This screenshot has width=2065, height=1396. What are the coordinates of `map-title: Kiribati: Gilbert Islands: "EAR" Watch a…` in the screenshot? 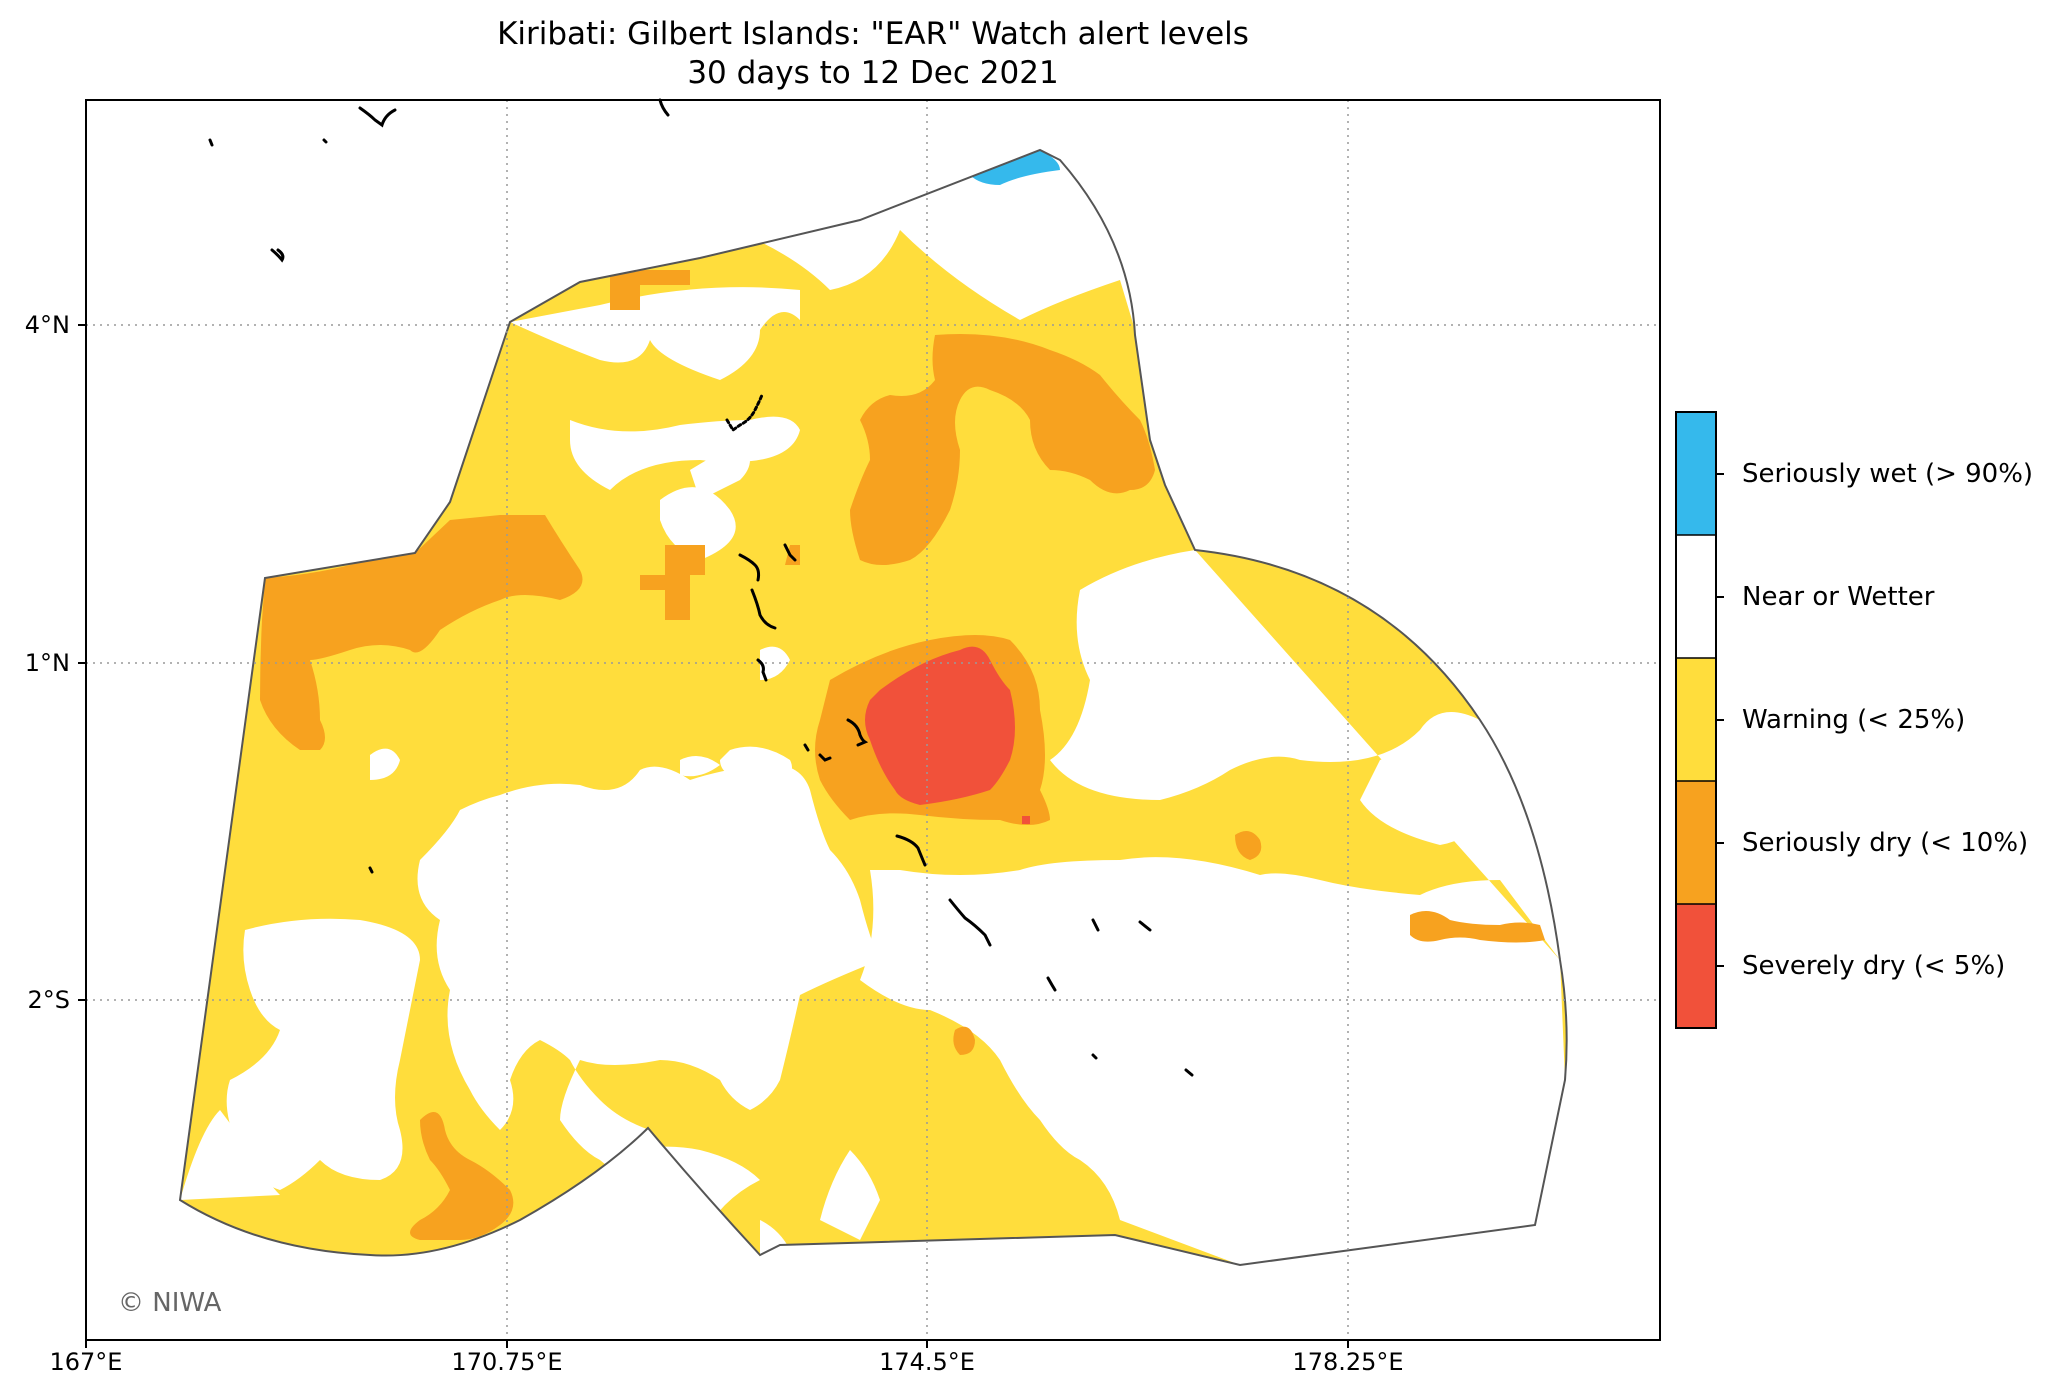 It's located at (873, 34).